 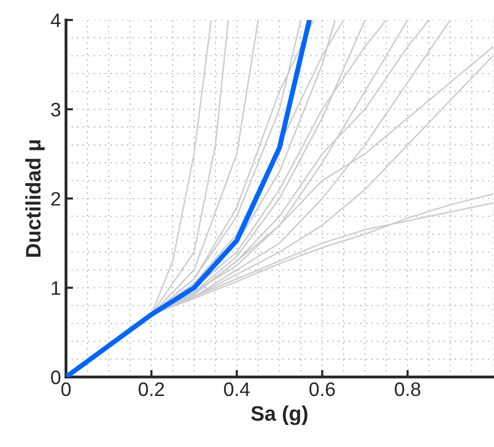 I want to click on x-tick-label: 0.6, so click(x=322, y=389).